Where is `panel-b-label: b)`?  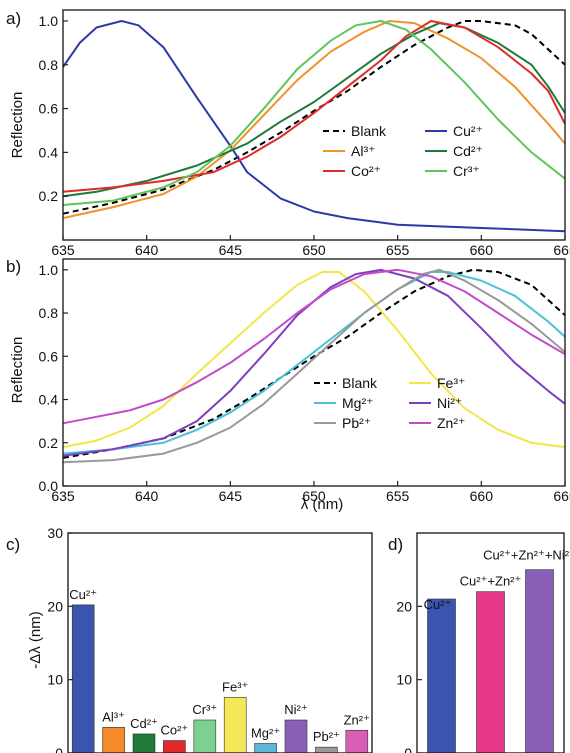 panel-b-label: b) is located at coordinates (13, 266).